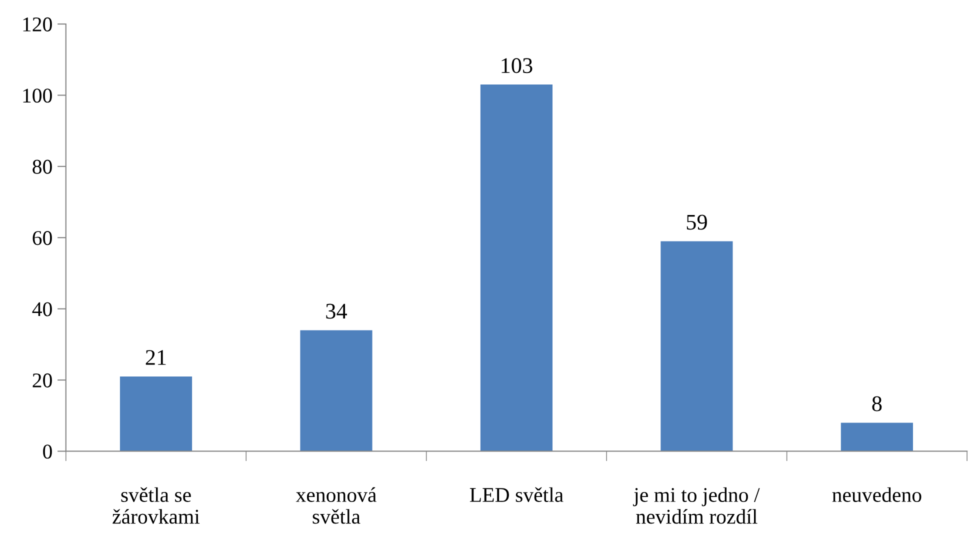 Image resolution: width=969 pixels, height=534 pixels. I want to click on x-tick-label: LED světla, so click(517, 494).